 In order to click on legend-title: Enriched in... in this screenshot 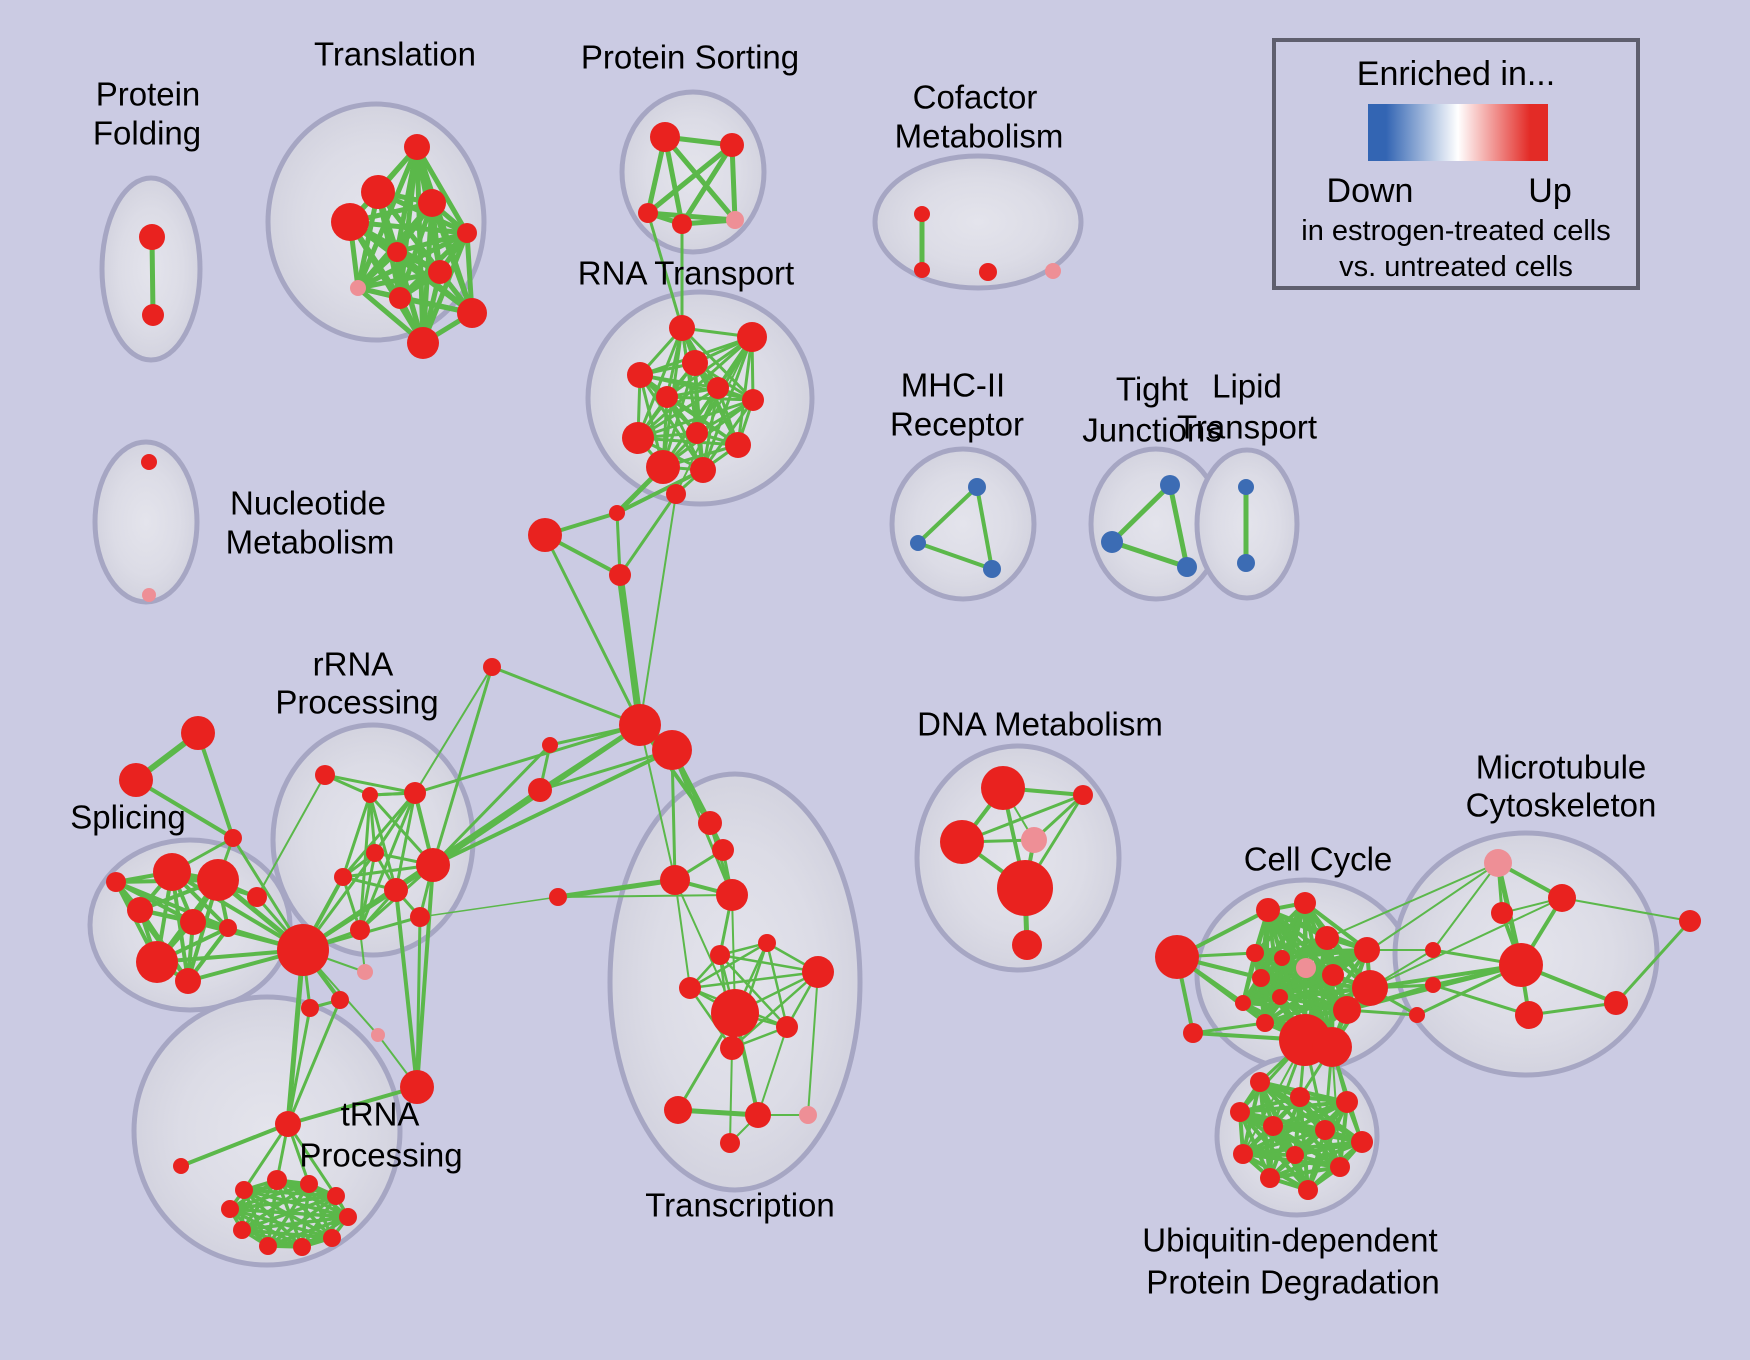, I will do `click(1456, 74)`.